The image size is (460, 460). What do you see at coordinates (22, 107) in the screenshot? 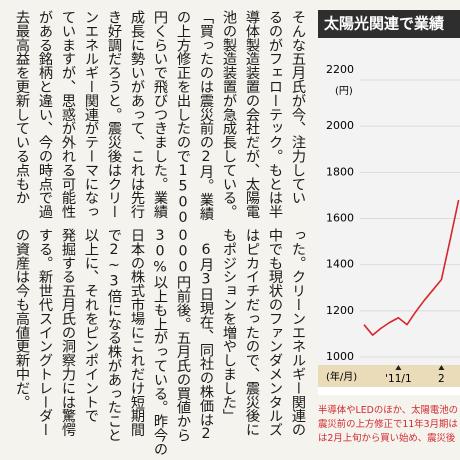
I see `text-column: 去最高益を更新している点もか` at bounding box center [22, 107].